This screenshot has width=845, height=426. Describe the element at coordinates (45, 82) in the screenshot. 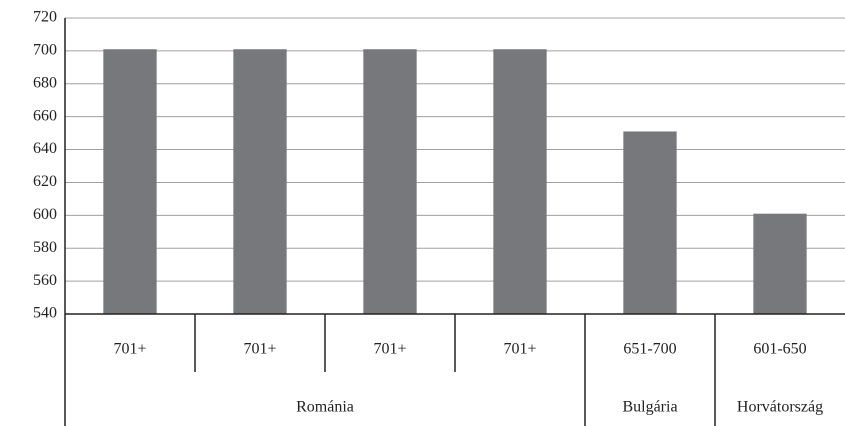

I see `y-tick-label: 680` at that location.